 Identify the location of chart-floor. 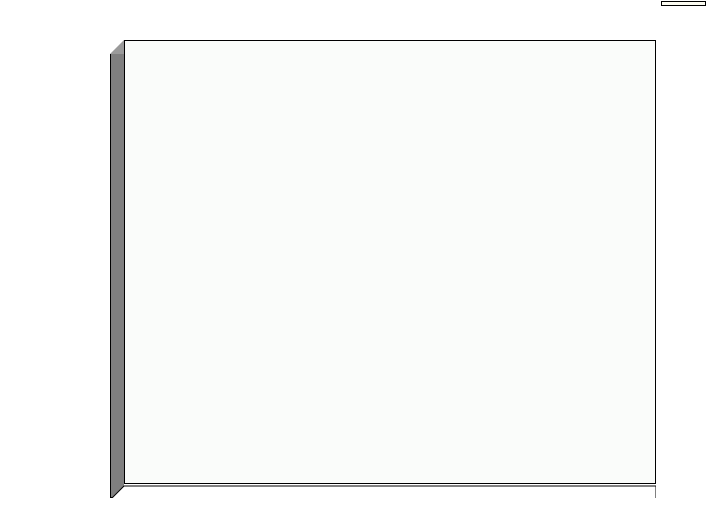
(383, 491).